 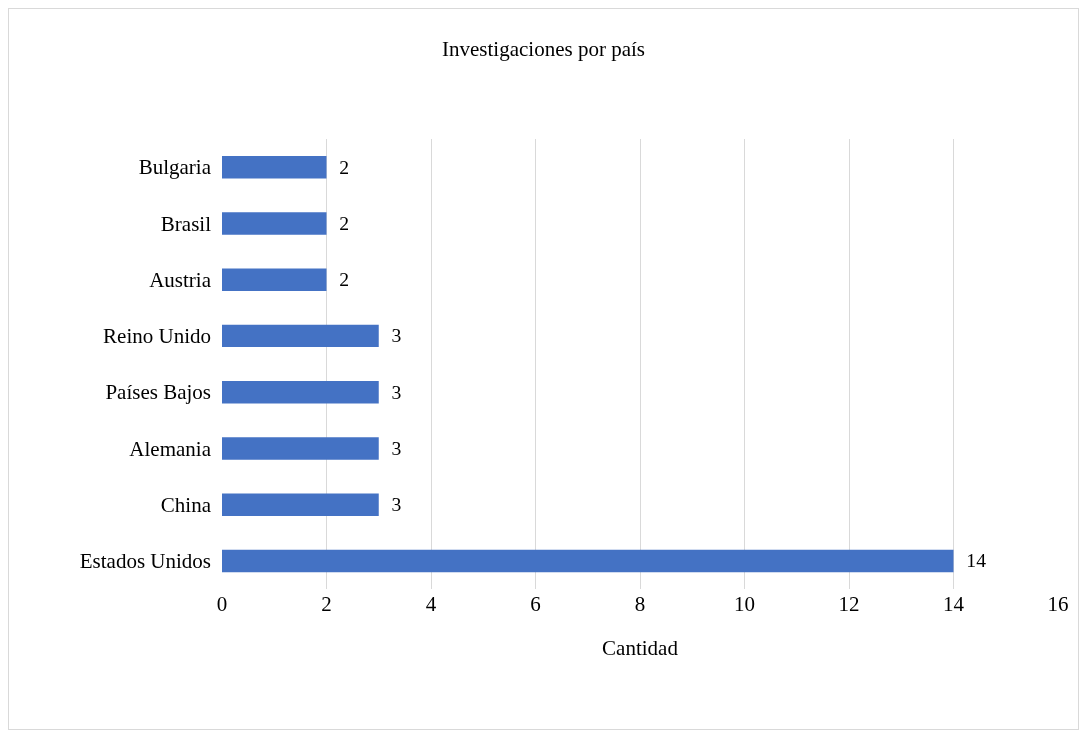 I want to click on x-tick-label: 14, so click(x=954, y=604).